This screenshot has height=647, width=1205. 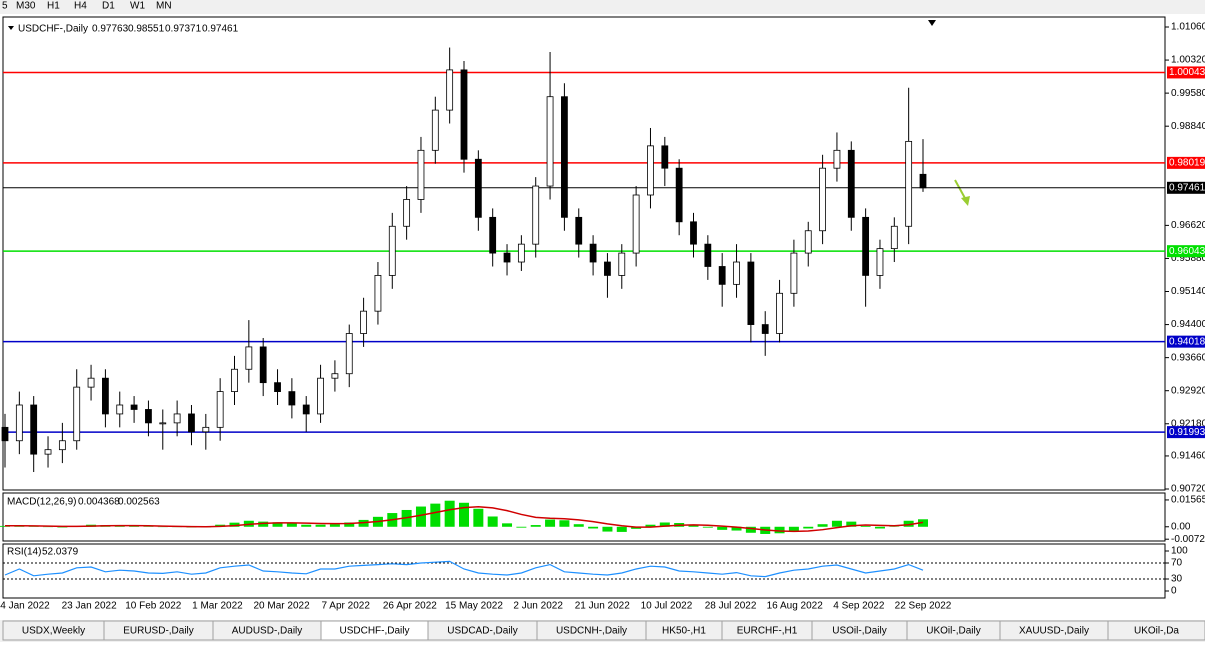 What do you see at coordinates (859, 631) in the screenshot?
I see `tab-label: USOil-,Daily` at bounding box center [859, 631].